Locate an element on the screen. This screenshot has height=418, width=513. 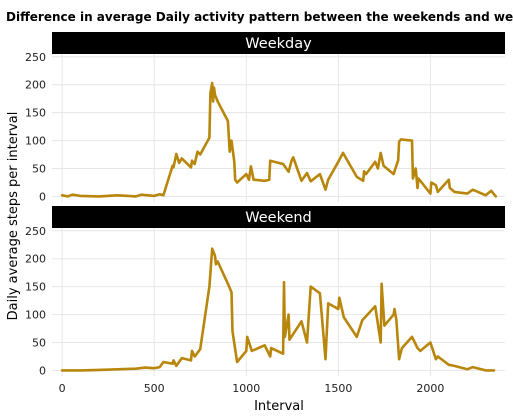
x-tick-label: 2000 is located at coordinates (430, 388).